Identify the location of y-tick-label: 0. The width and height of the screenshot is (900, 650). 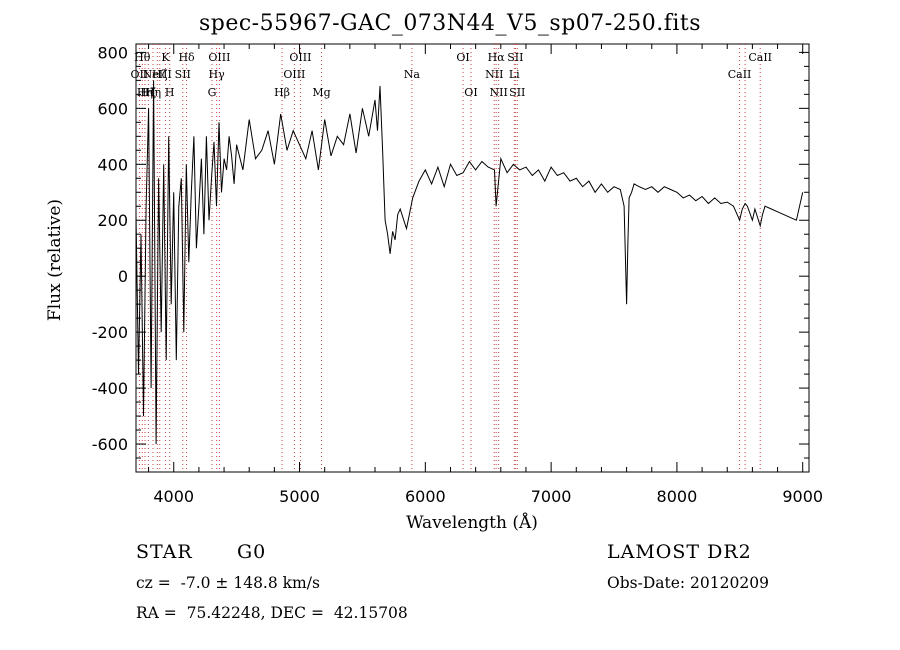
(123, 276).